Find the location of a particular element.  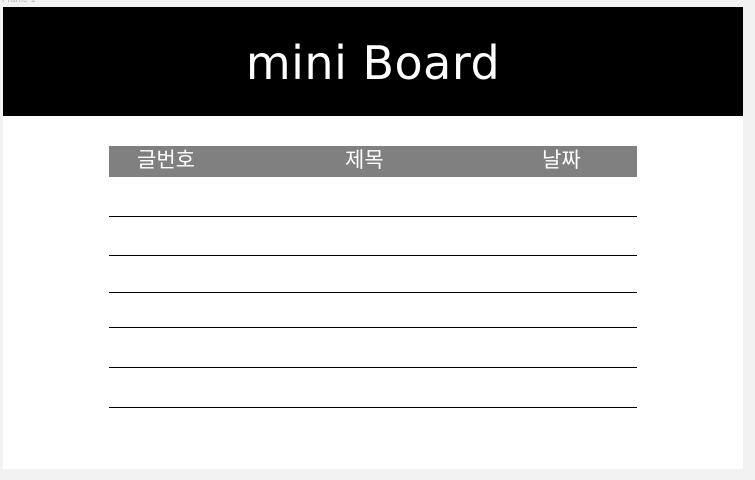

page-title: mini Board is located at coordinates (373, 62).